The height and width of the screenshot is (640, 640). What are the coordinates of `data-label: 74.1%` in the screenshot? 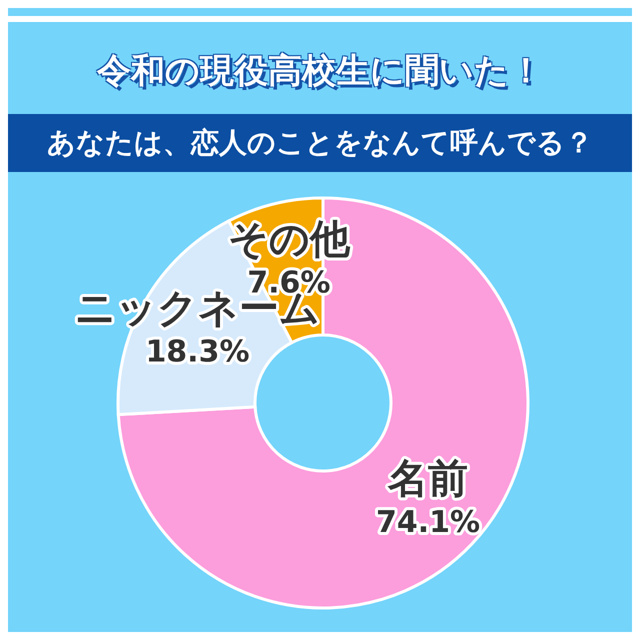 It's located at (428, 522).